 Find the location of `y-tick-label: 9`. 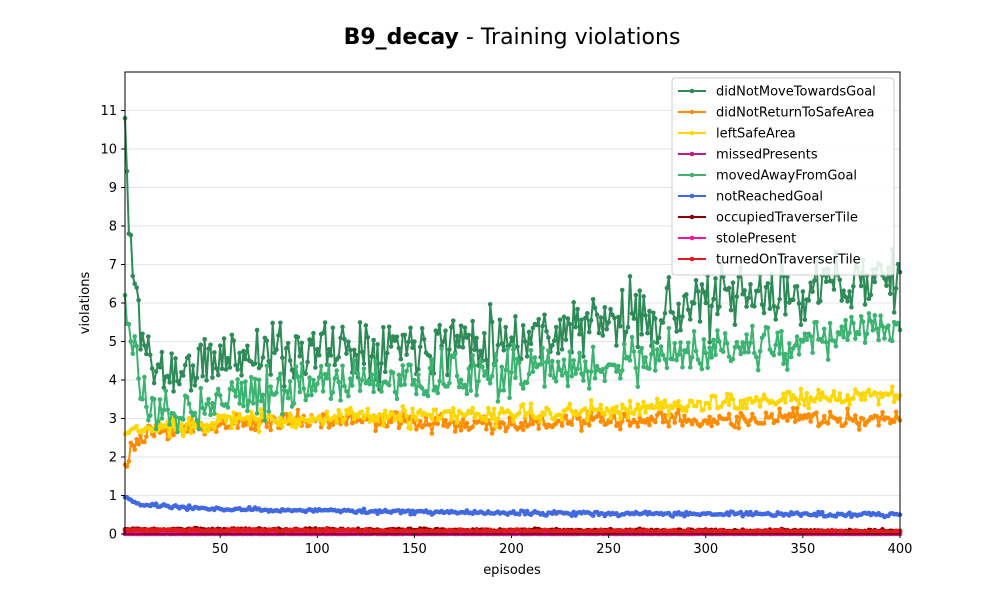

y-tick-label: 9 is located at coordinates (113, 188).